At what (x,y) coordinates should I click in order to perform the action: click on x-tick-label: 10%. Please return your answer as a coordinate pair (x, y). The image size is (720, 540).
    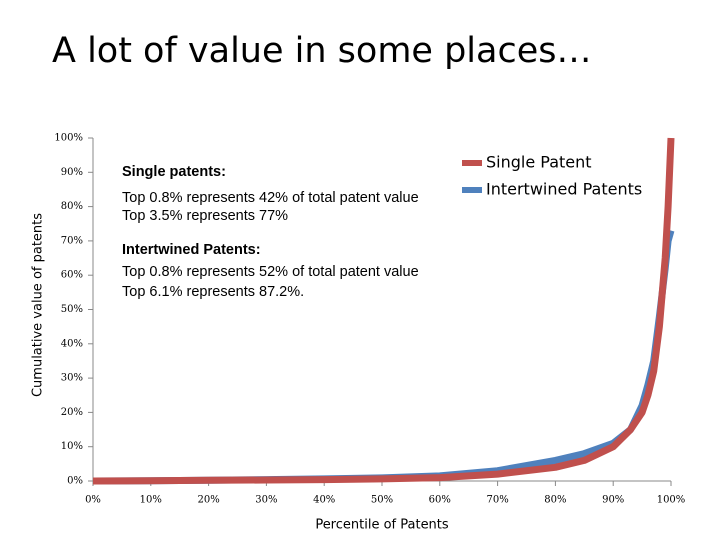
    Looking at the image, I should click on (151, 500).